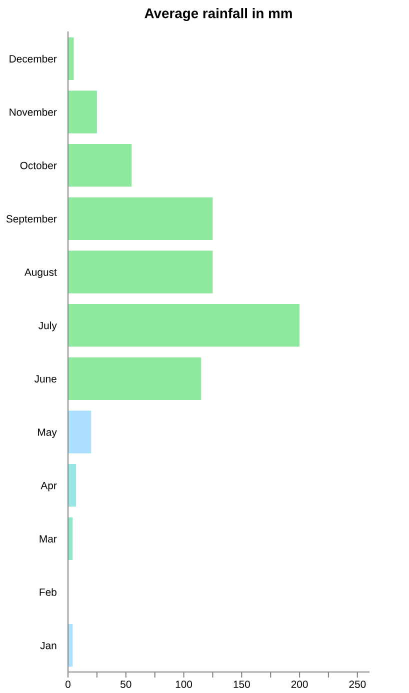 This screenshot has height=693, width=409. I want to click on y-tick-label: September, so click(31, 219).